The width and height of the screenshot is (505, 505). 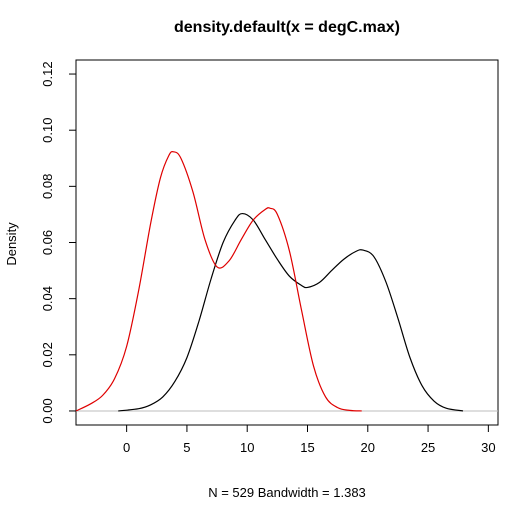 I want to click on y-axis-label: Density, so click(x=11, y=244).